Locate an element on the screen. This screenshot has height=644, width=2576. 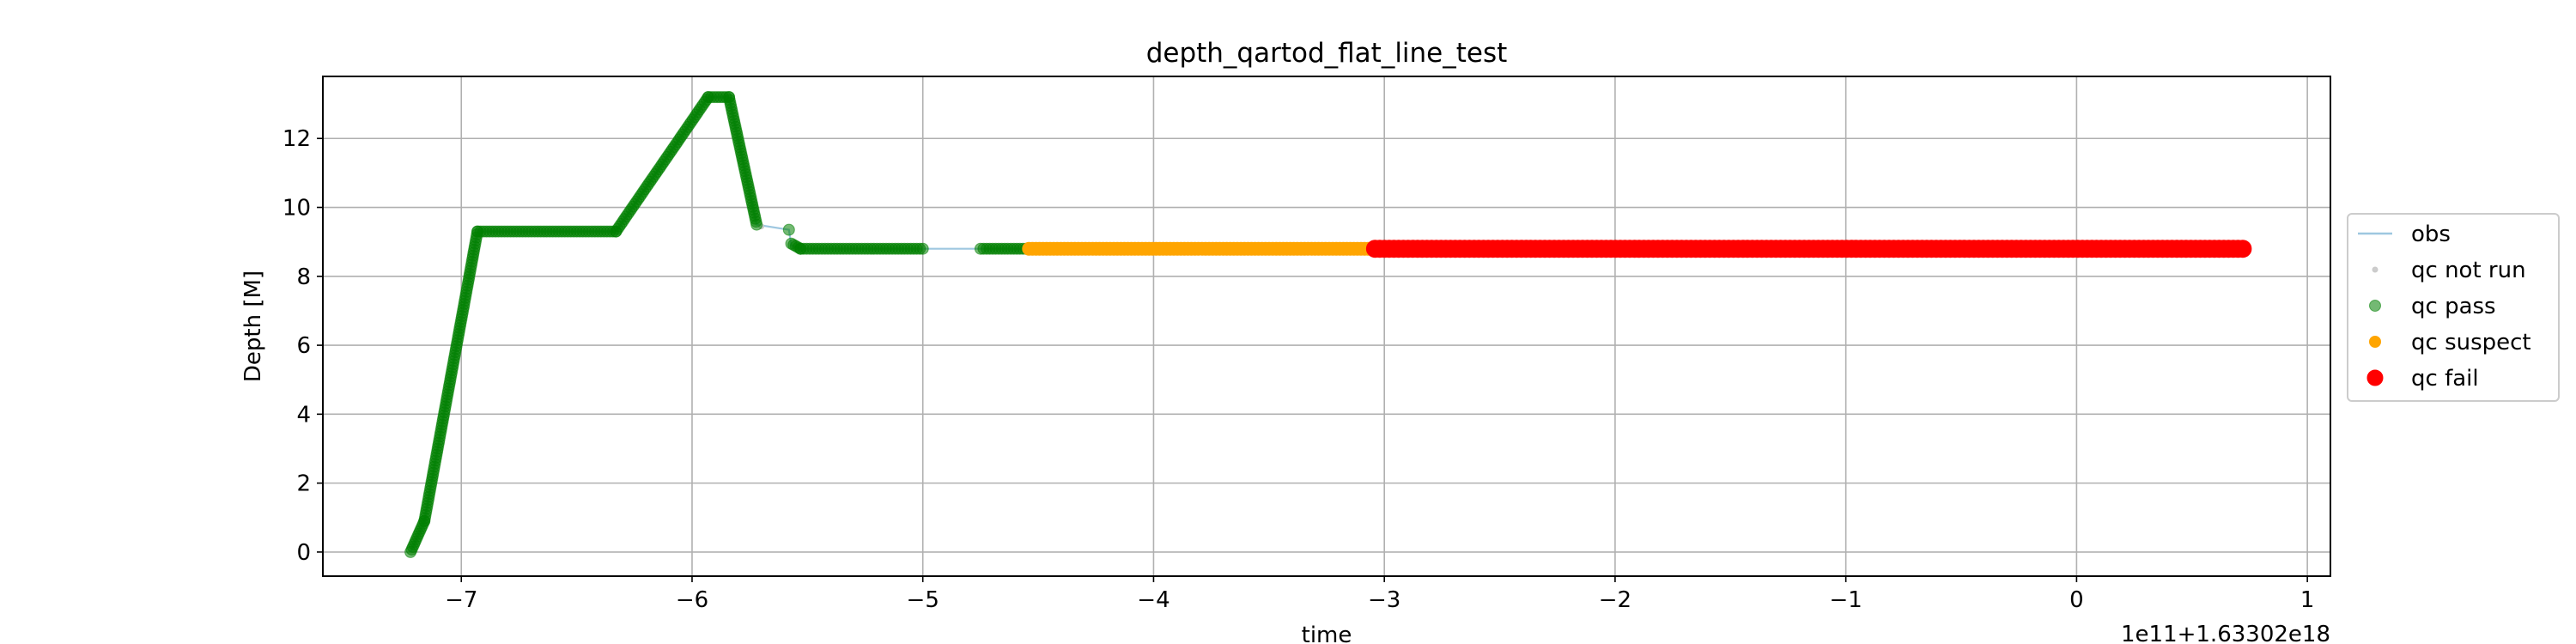
y-tick-label: 12 is located at coordinates (297, 139).